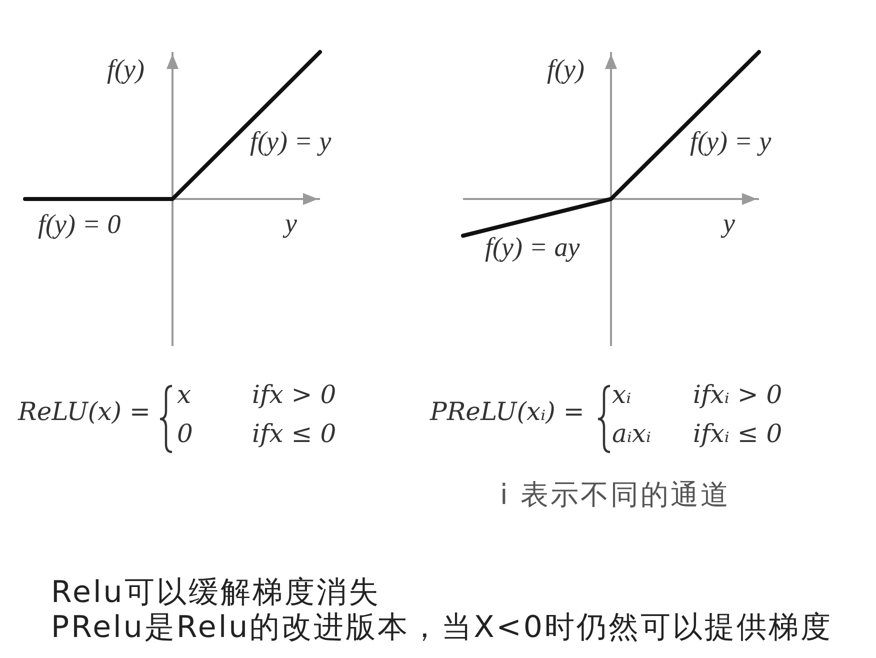 The width and height of the screenshot is (876, 658). Describe the element at coordinates (532, 247) in the screenshot. I see `annotation: f(y) = ay` at that location.